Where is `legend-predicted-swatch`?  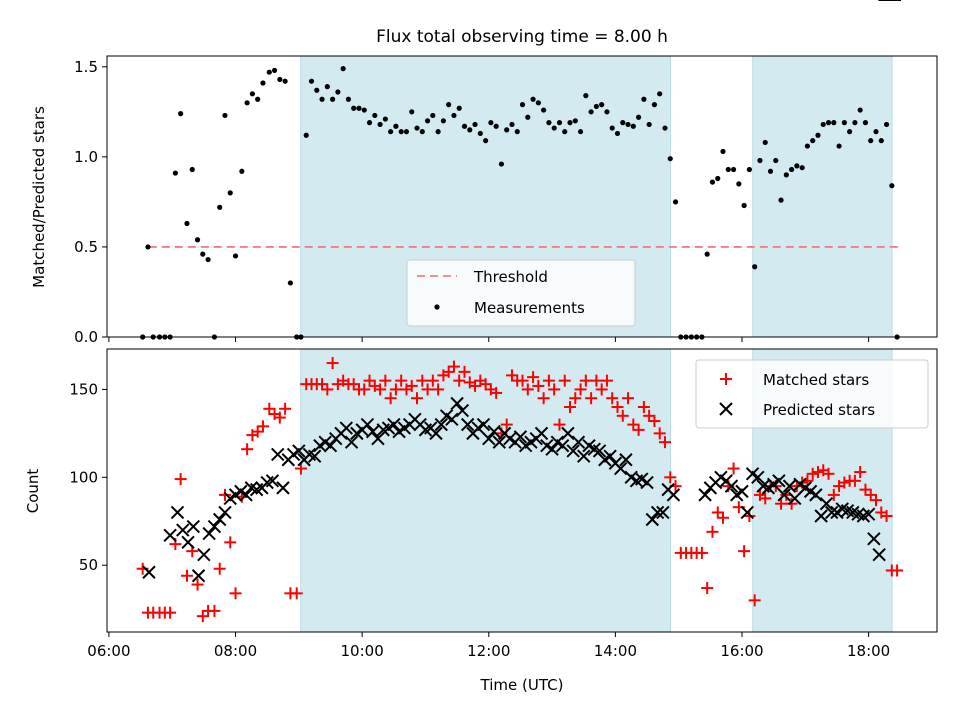 legend-predicted-swatch is located at coordinates (726, 409).